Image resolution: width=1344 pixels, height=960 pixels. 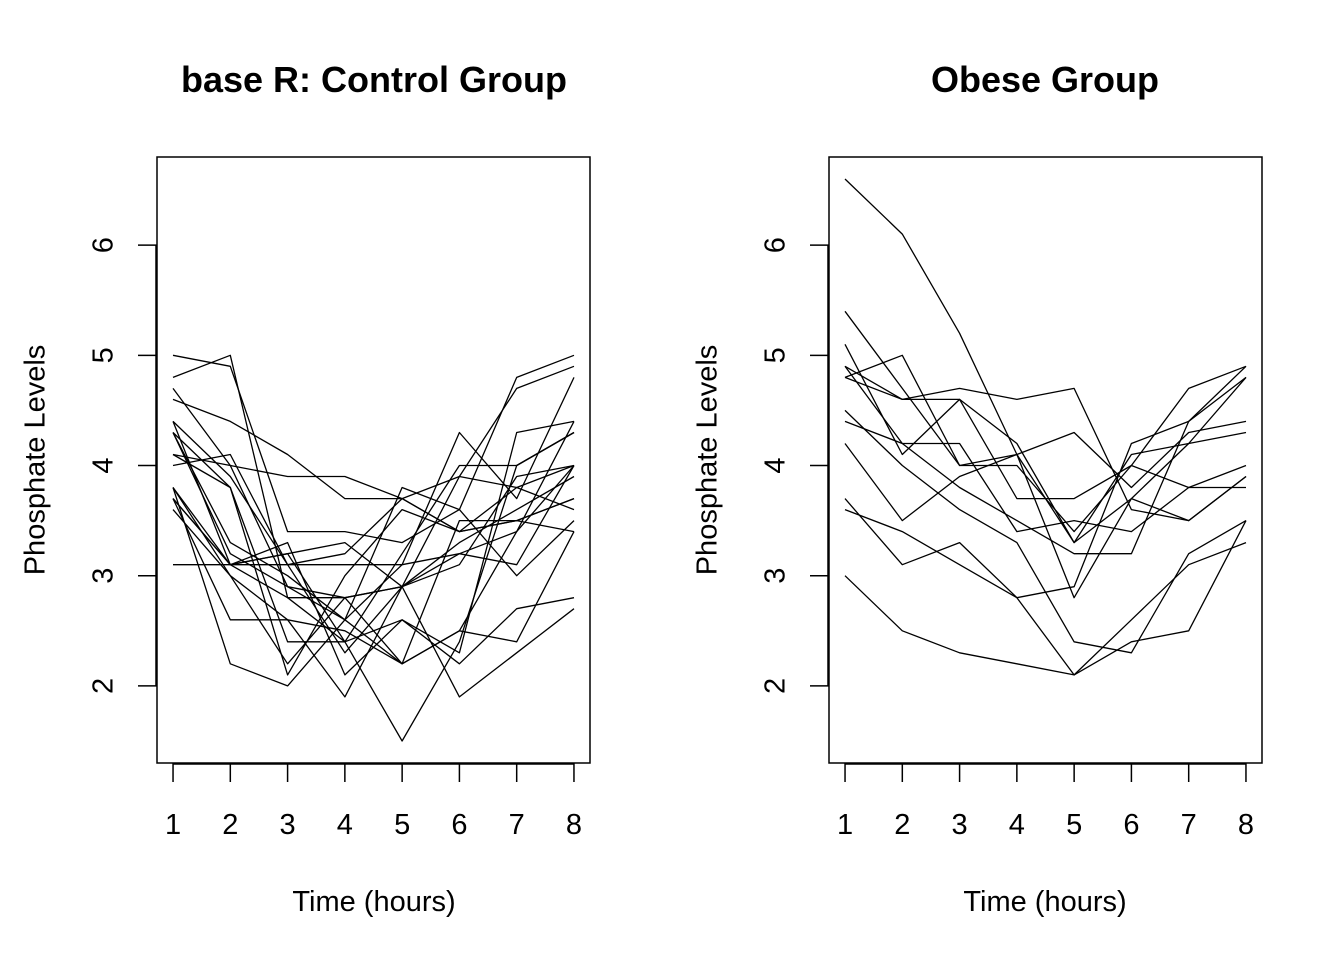 I want to click on chart-title: Obese Group, so click(x=1045, y=79).